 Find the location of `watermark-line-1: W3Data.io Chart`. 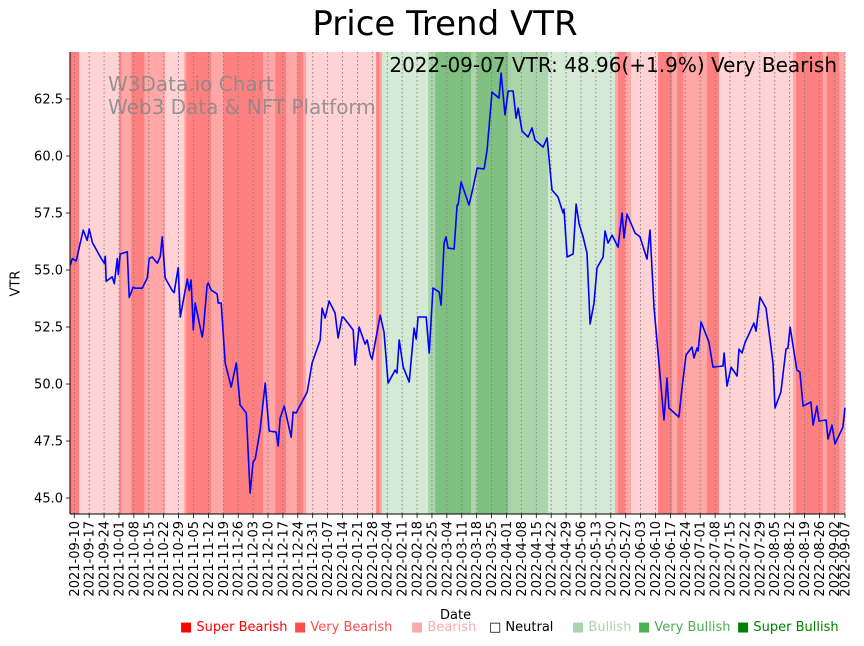

watermark-line-1: W3Data.io Chart is located at coordinates (191, 84).